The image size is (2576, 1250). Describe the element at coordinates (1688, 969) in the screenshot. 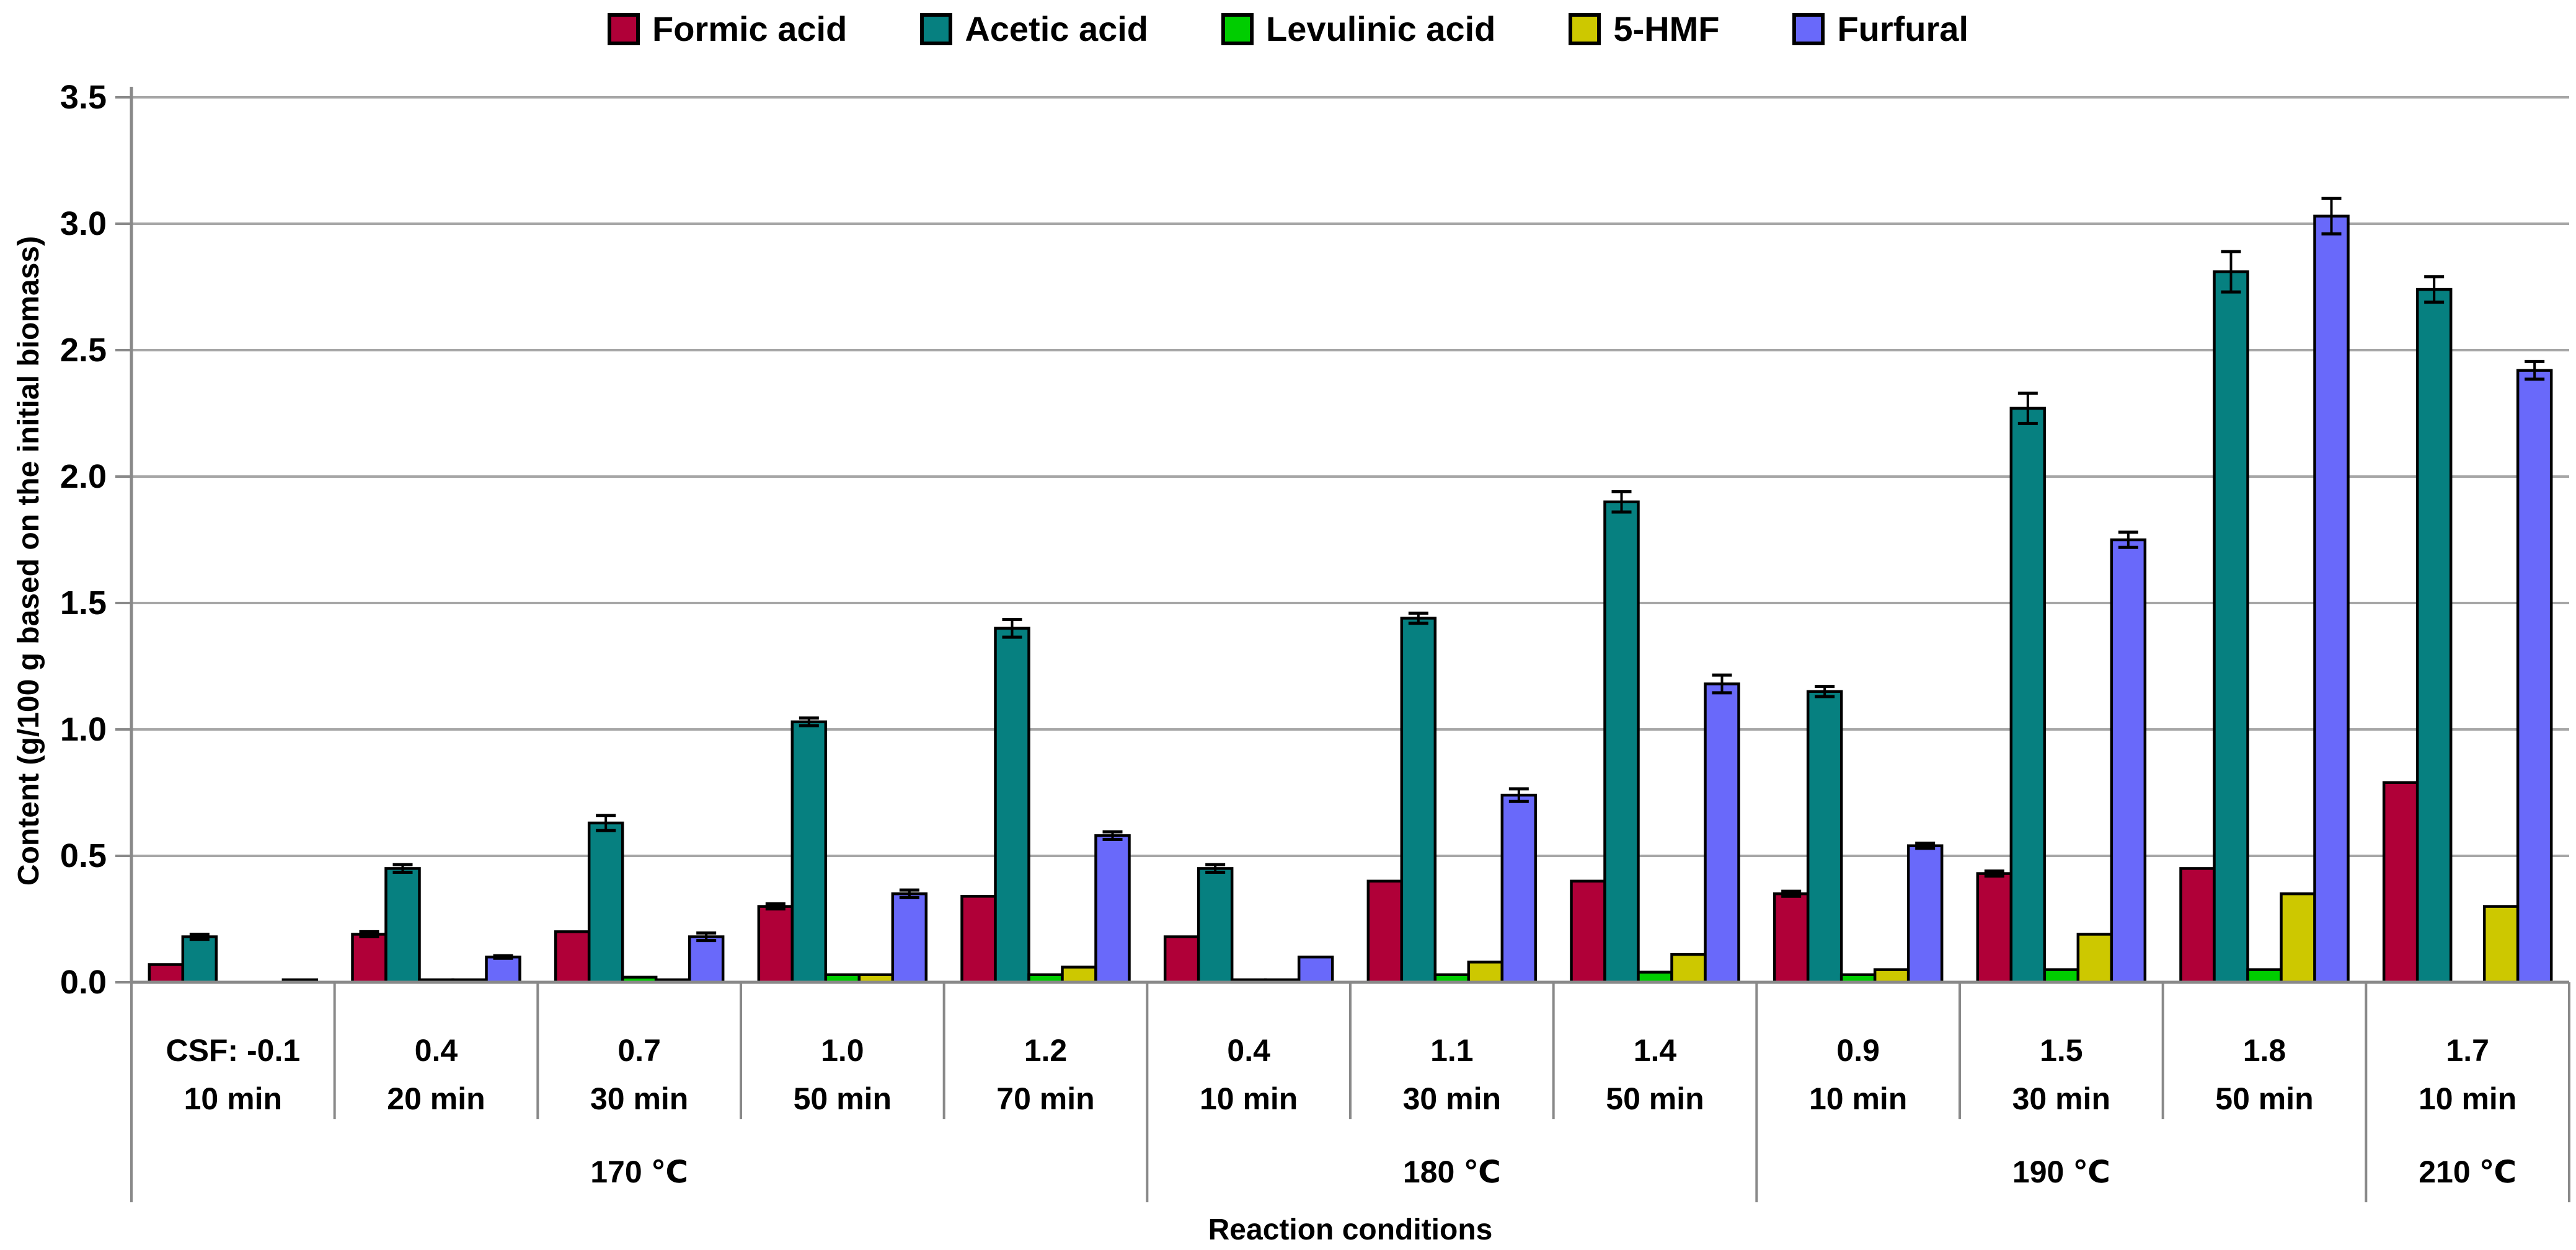

I see `bar-5-hmf-g8` at that location.